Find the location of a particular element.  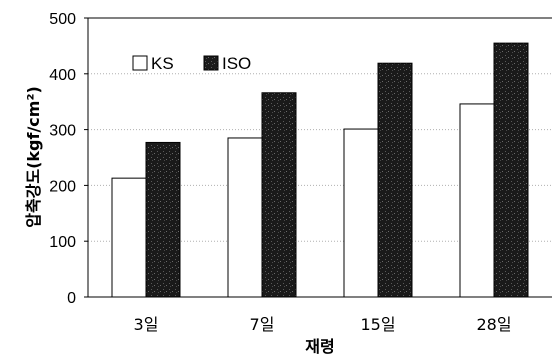

y-tick-label: 200 is located at coordinates (62, 186).